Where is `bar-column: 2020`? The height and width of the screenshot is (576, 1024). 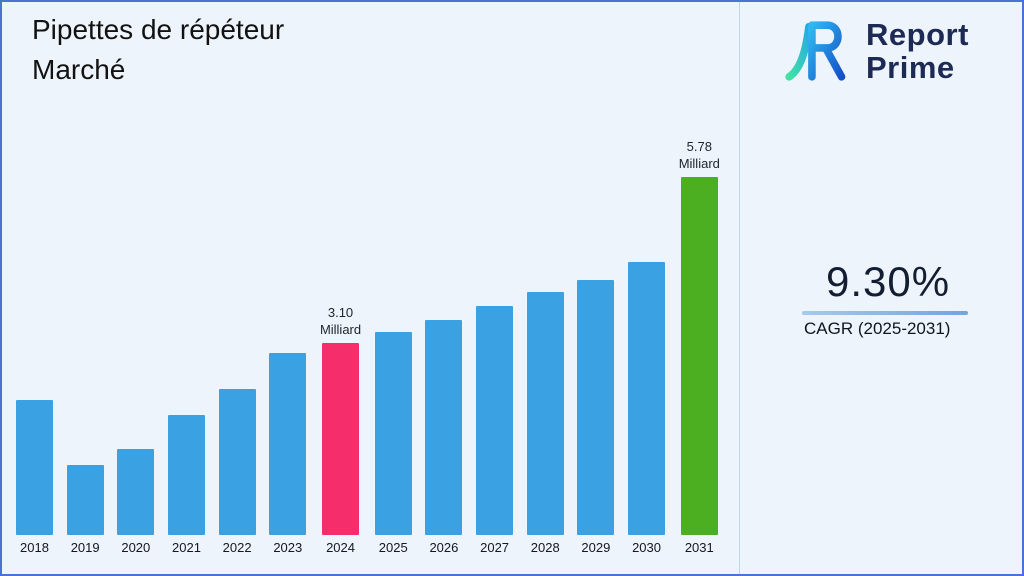 bar-column: 2020 is located at coordinates (136, 503).